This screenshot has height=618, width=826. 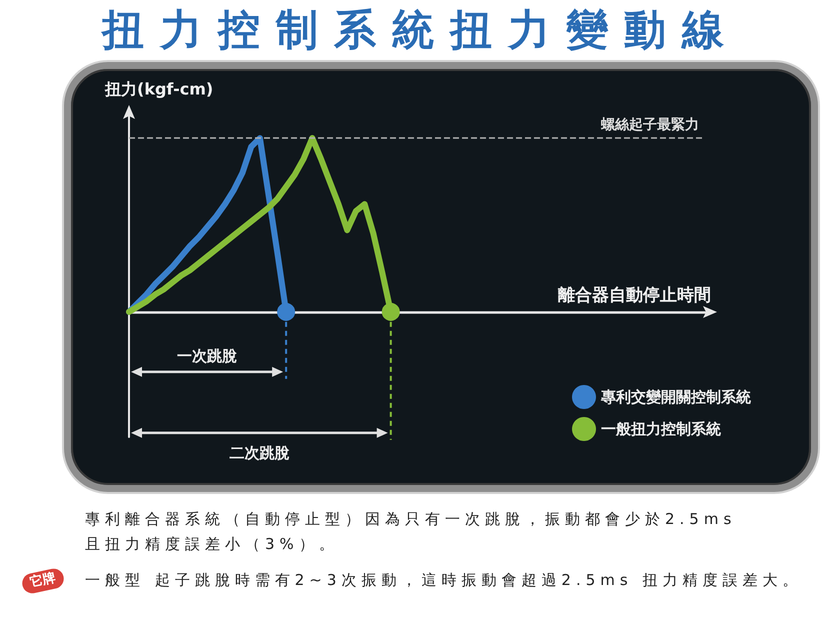 I want to click on text: 專利離合器系統（自動停止型）因為只有一次跳脫，振動都會少於2.5ms 且扭力精度誤差小（3%）。, so click(x=411, y=532).